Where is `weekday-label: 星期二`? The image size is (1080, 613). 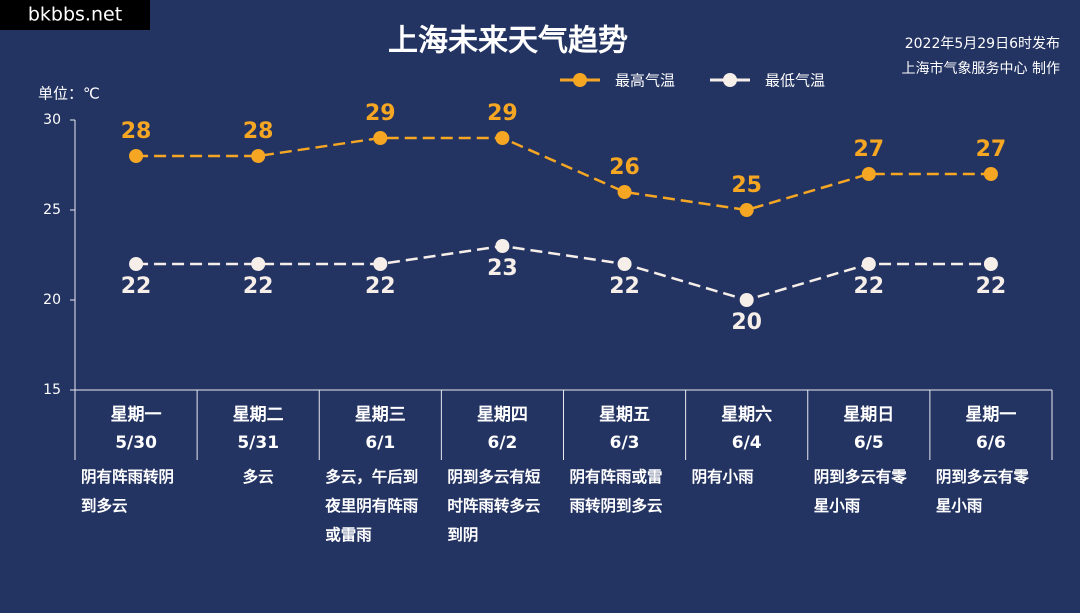
weekday-label: 星期二 is located at coordinates (258, 415).